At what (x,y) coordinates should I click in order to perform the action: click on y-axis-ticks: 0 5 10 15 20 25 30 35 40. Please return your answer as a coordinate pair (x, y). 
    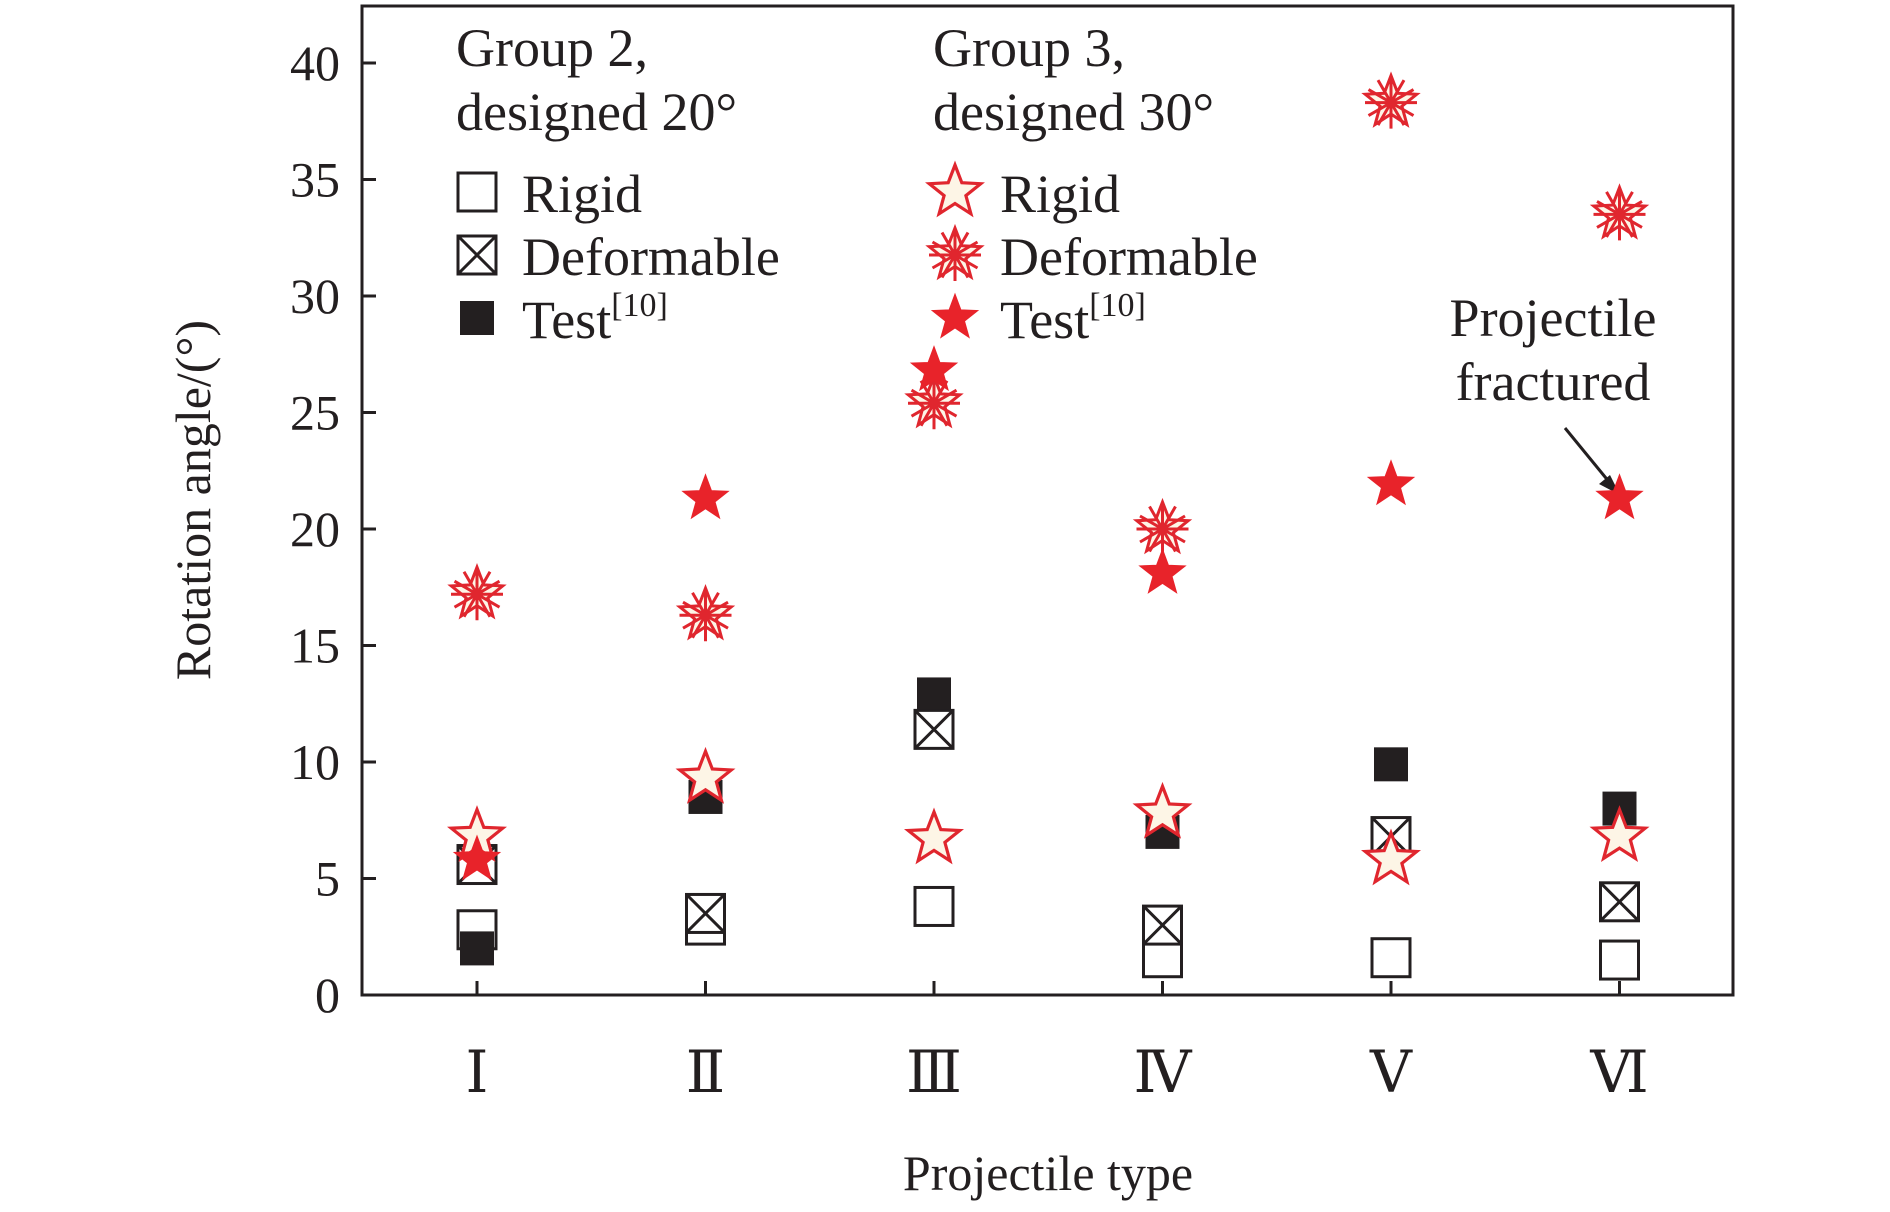
    Looking at the image, I should click on (333, 529).